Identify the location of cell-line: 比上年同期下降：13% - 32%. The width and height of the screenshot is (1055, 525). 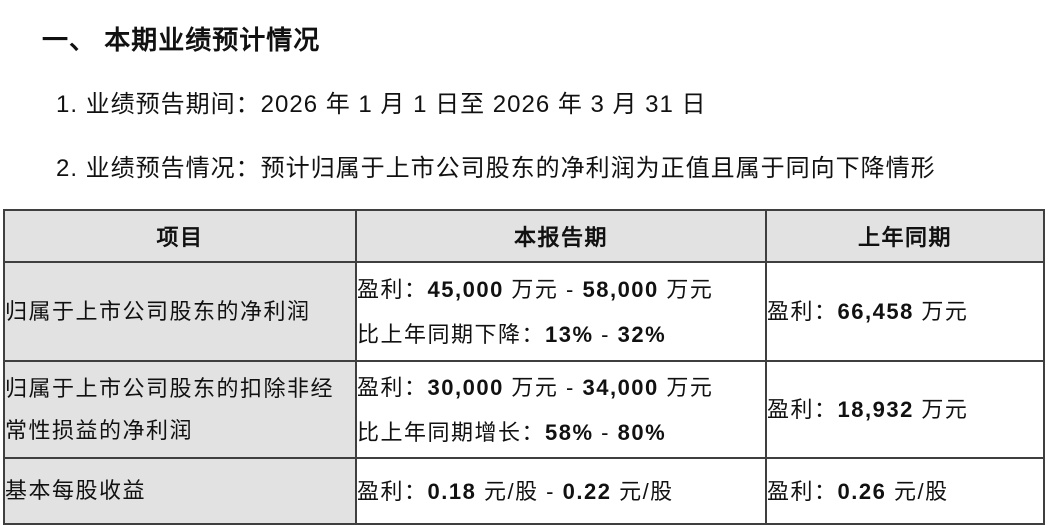
(512, 334).